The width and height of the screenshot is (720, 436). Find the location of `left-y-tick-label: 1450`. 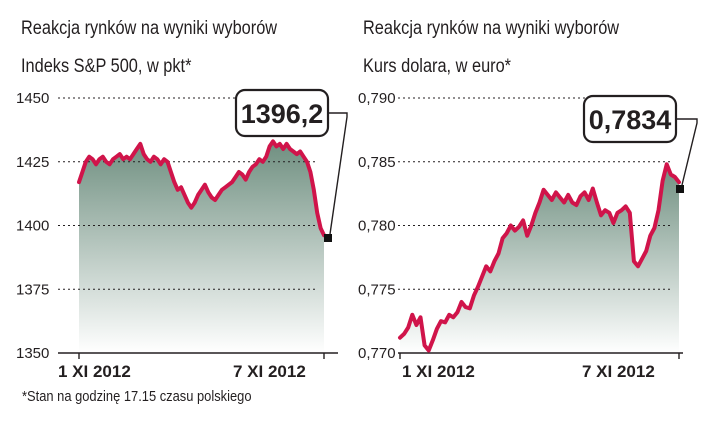

left-y-tick-label: 1450 is located at coordinates (32, 98).